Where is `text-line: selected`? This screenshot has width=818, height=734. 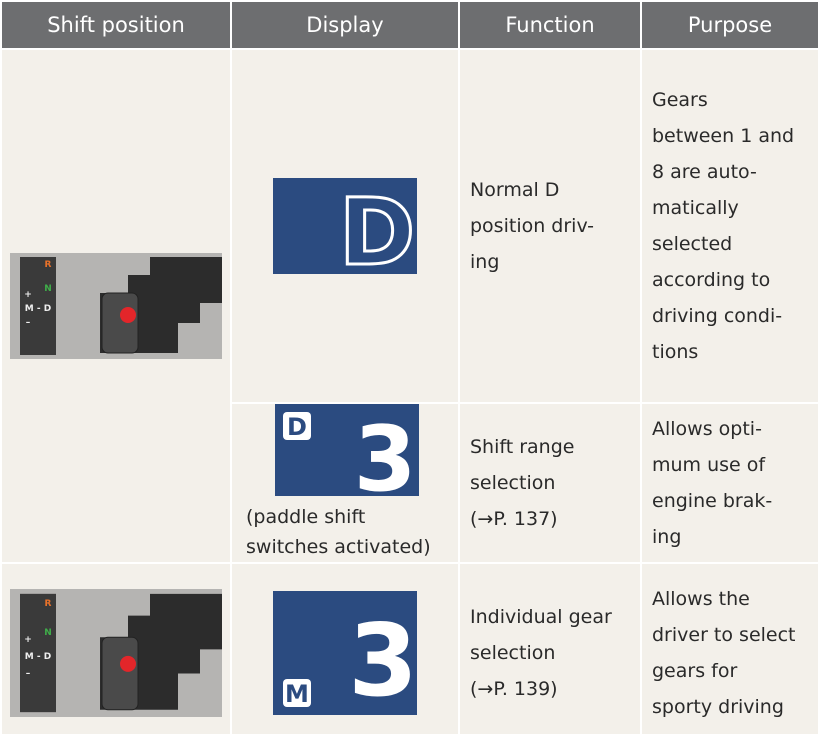 text-line: selected is located at coordinates (692, 244).